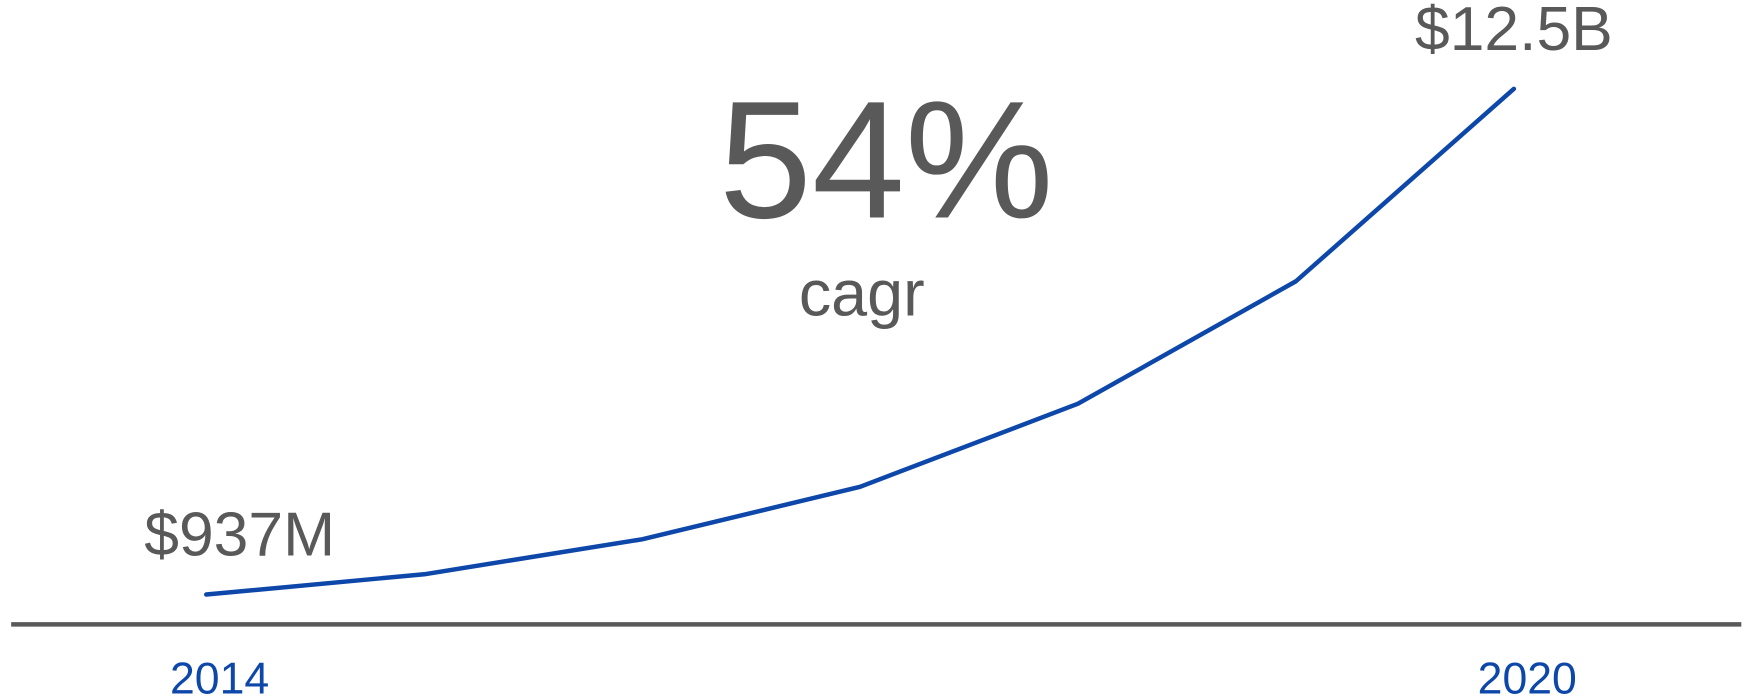  I want to click on headline-subtitle: cagr, so click(862, 293).